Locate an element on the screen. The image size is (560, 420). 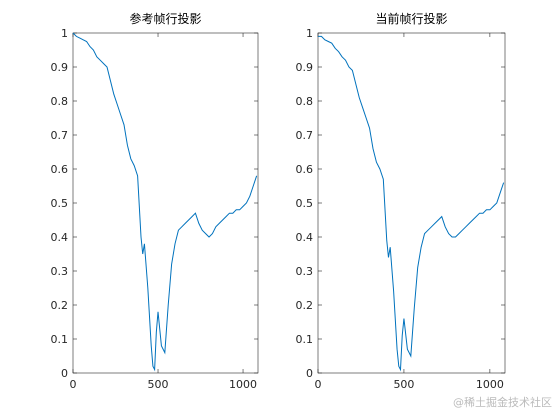
chart-title: 参考帧行投影 is located at coordinates (165, 18).